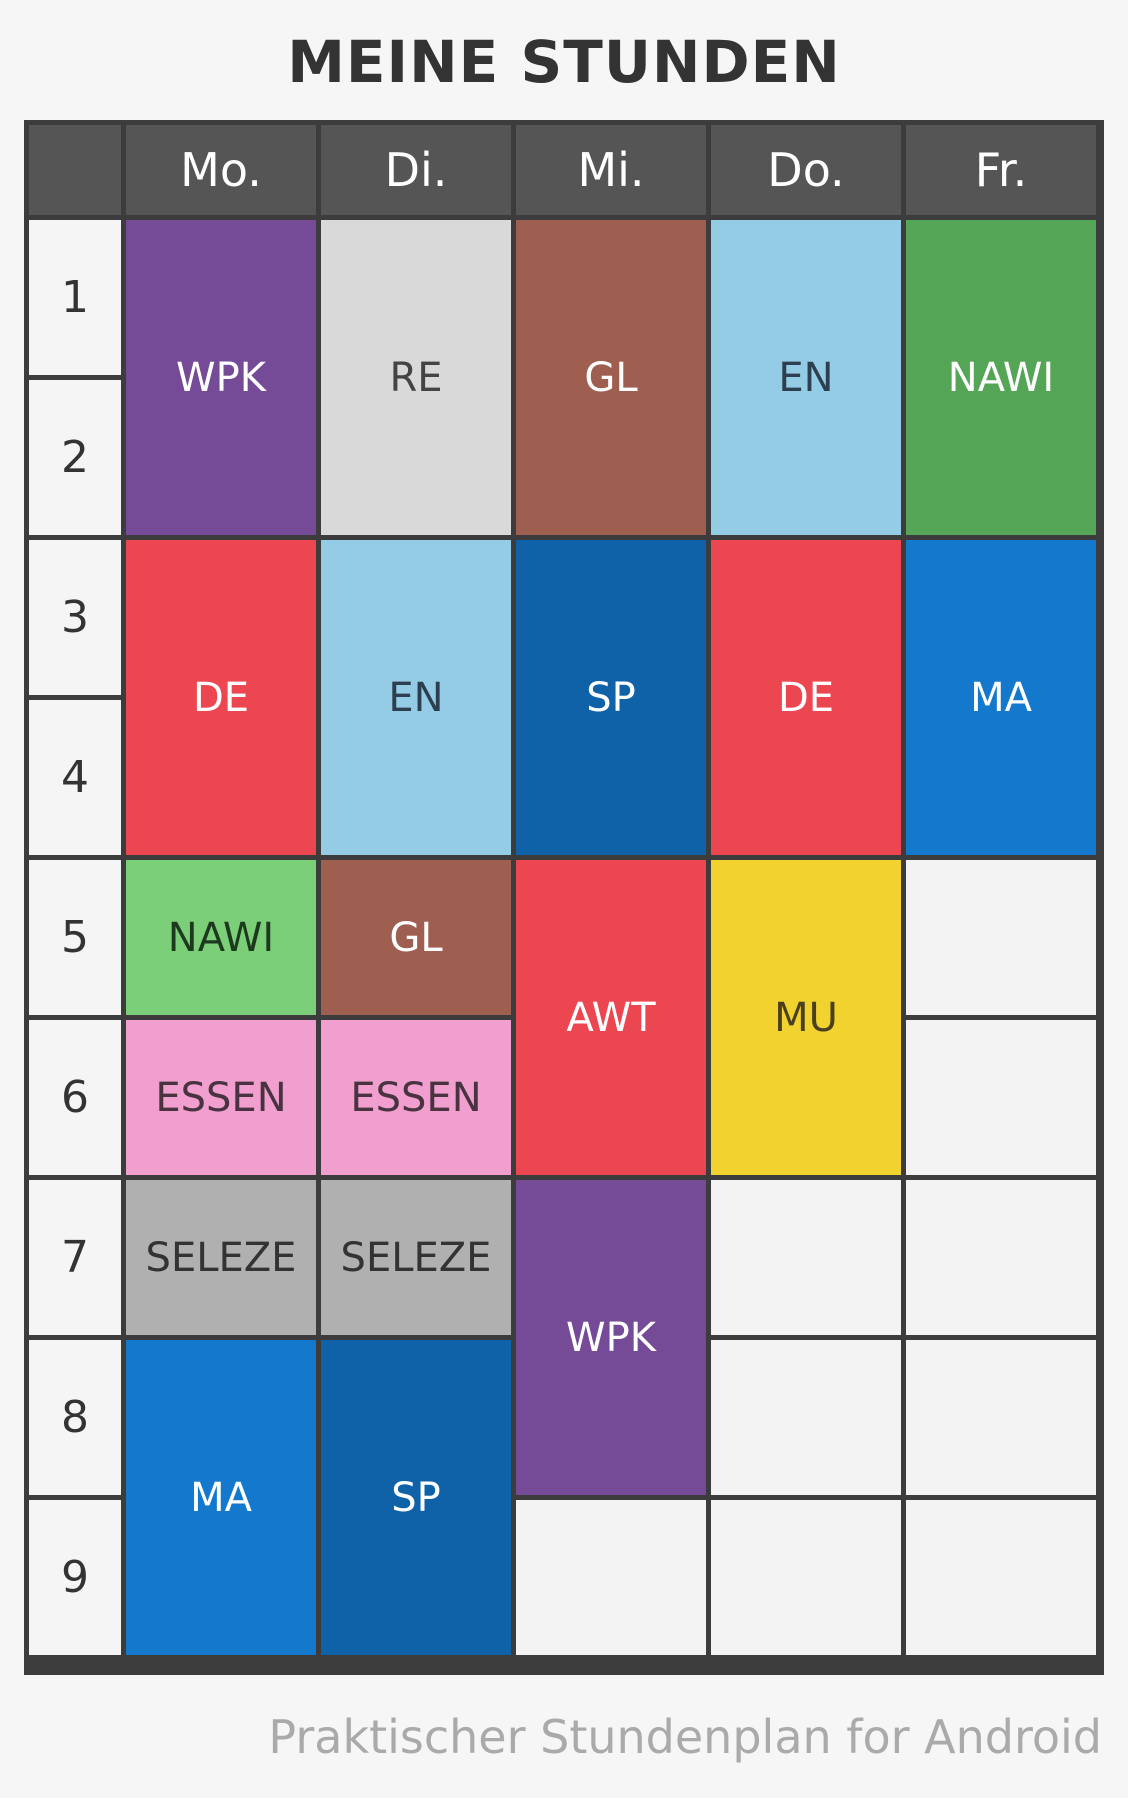  Describe the element at coordinates (221, 170) in the screenshot. I see `day-header-1: Mo.` at that location.